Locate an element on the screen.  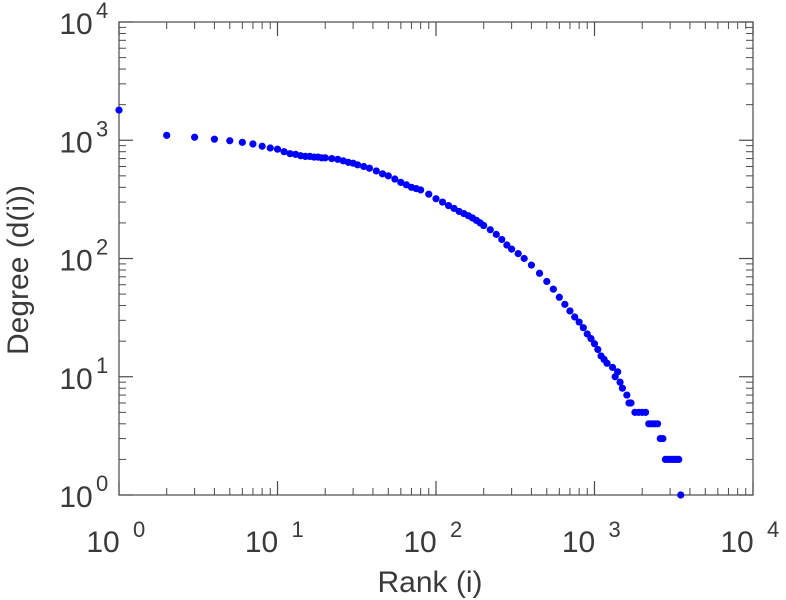
x-axis-label: Rank (i) is located at coordinates (429, 582).